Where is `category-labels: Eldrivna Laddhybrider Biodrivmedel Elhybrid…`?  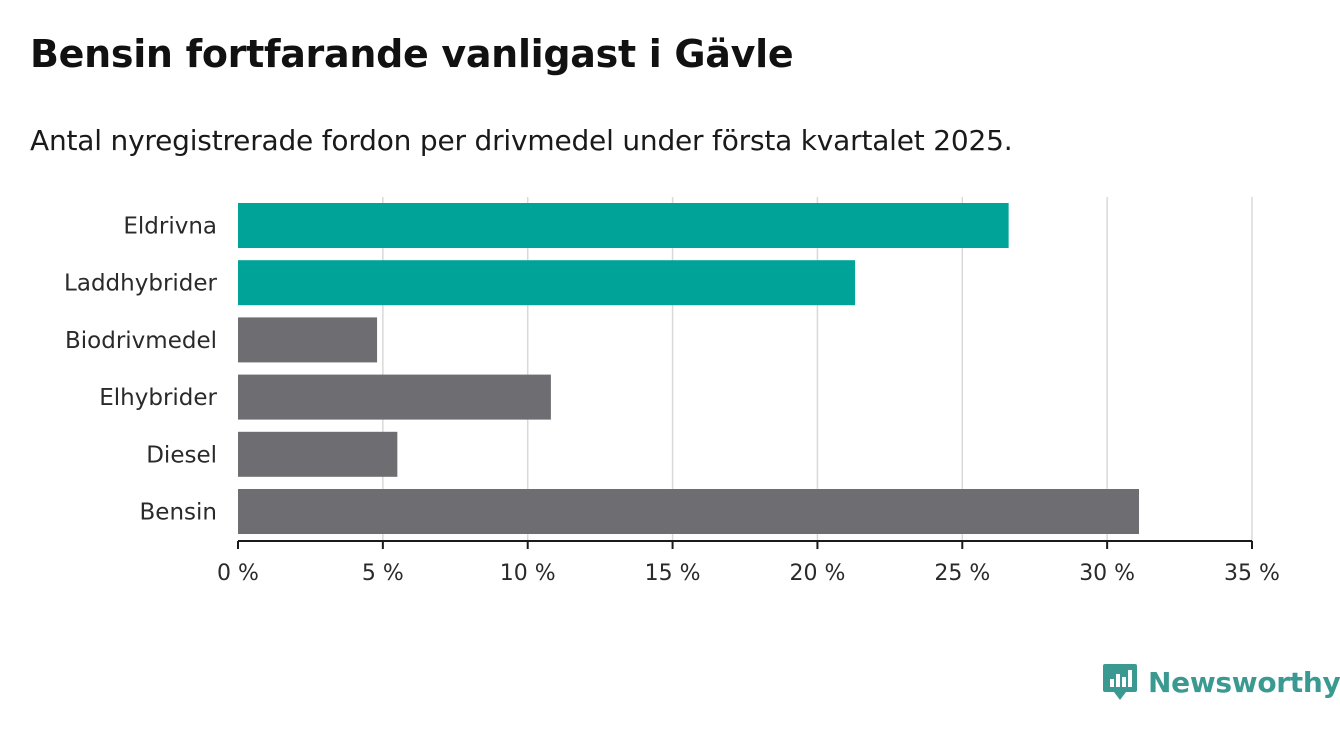
category-labels: Eldrivna Laddhybrider Biodrivmedel Elhybrid… is located at coordinates (140, 370).